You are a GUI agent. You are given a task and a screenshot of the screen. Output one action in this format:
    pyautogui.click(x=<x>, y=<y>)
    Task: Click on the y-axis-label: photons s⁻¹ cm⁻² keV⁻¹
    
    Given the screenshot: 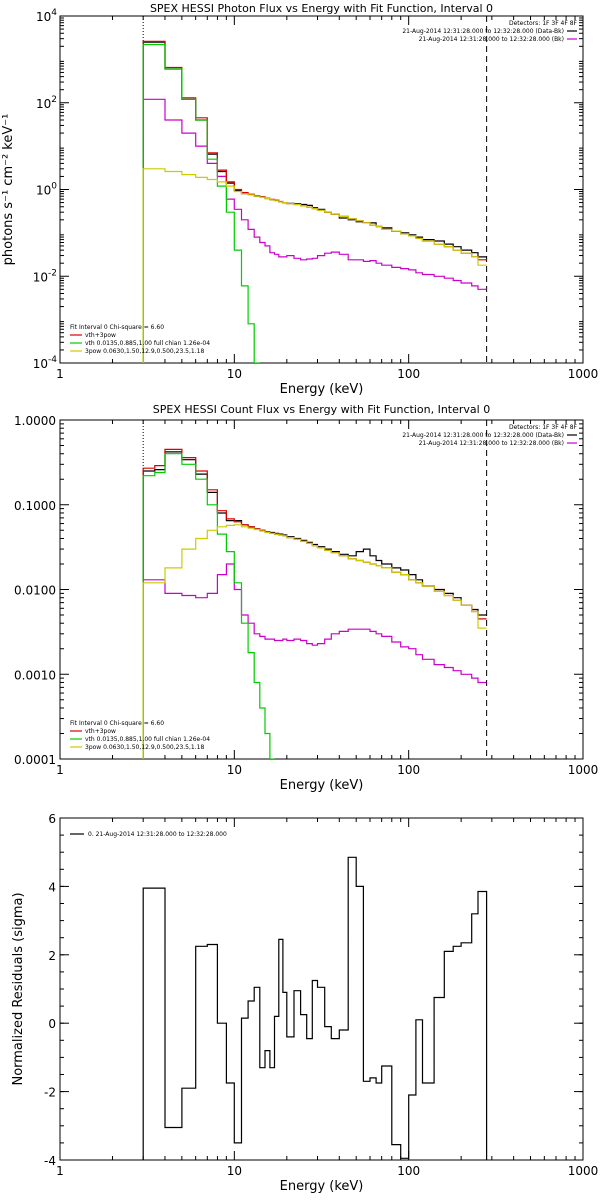 What is the action you would take?
    pyautogui.click(x=8, y=190)
    